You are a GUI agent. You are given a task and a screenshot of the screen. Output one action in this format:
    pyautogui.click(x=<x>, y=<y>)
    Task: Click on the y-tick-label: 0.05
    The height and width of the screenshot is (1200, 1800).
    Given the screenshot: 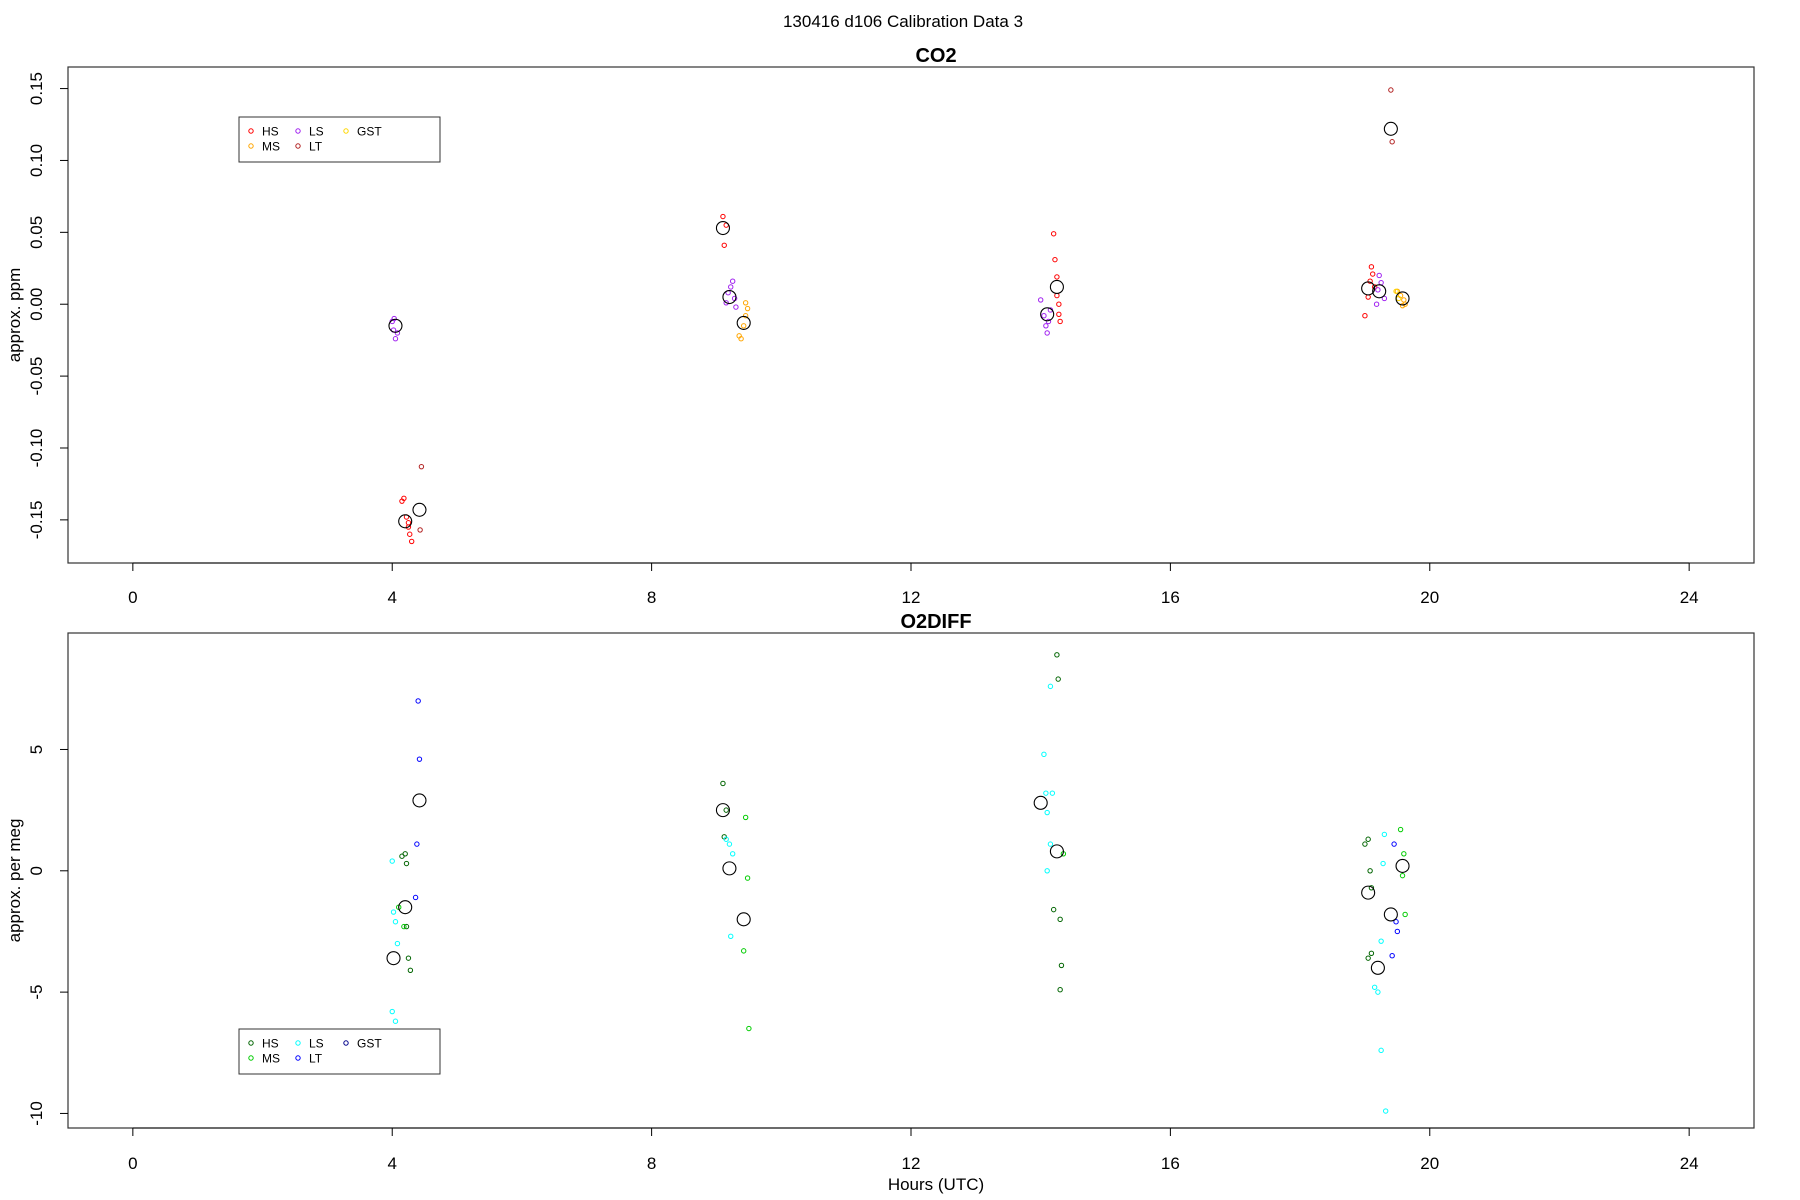 What is the action you would take?
    pyautogui.click(x=36, y=232)
    